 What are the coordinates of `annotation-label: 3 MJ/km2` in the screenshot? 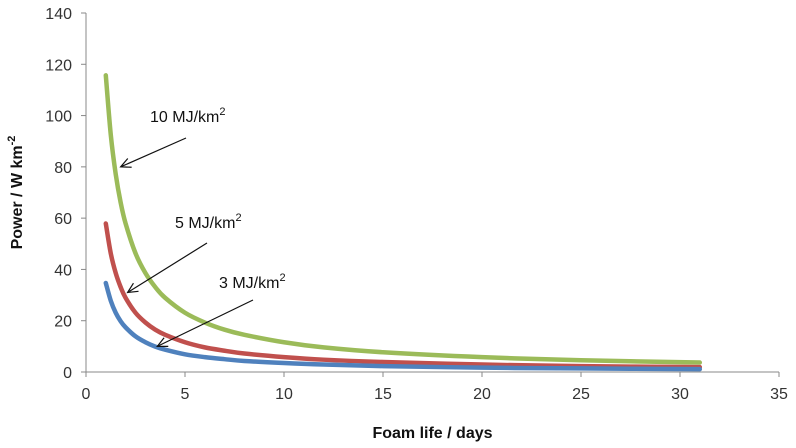 It's located at (252, 282).